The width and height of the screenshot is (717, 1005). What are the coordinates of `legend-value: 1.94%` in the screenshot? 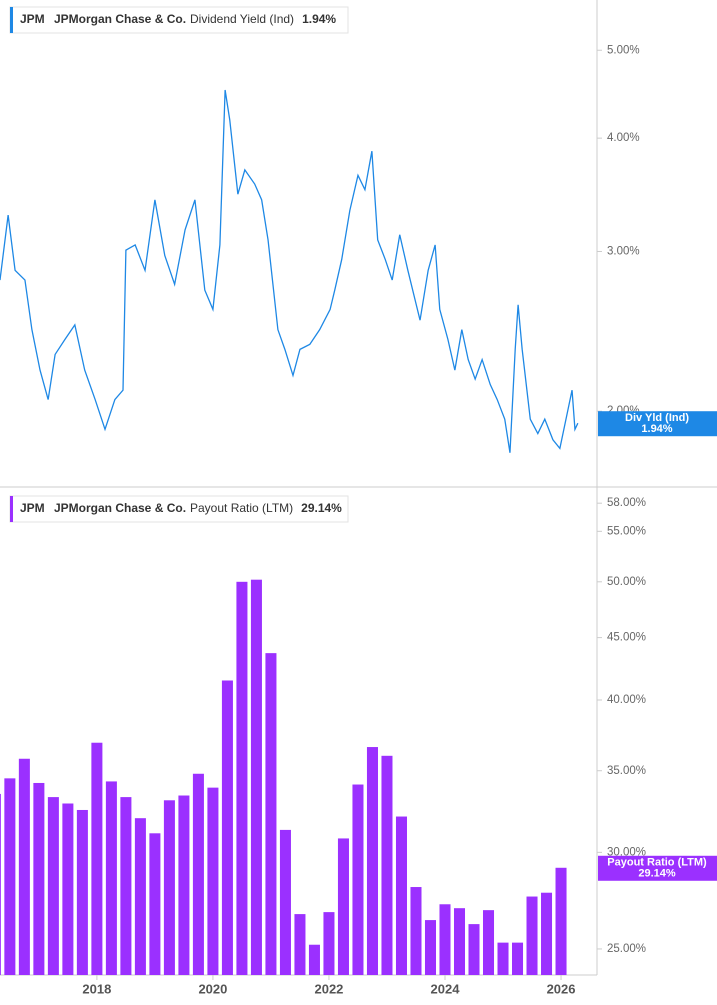 It's located at (319, 19).